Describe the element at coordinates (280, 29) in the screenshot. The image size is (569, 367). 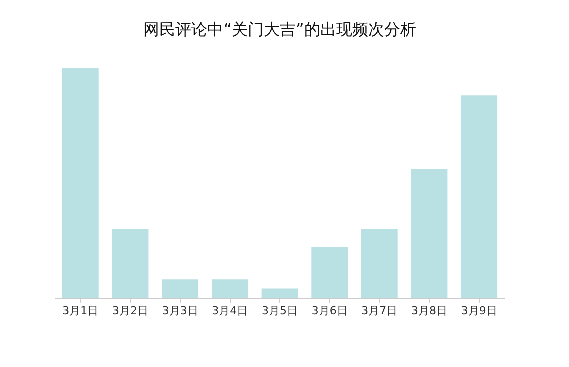
I see `chart-title: 网民评论中“关门大吉”的出现频次分析` at that location.